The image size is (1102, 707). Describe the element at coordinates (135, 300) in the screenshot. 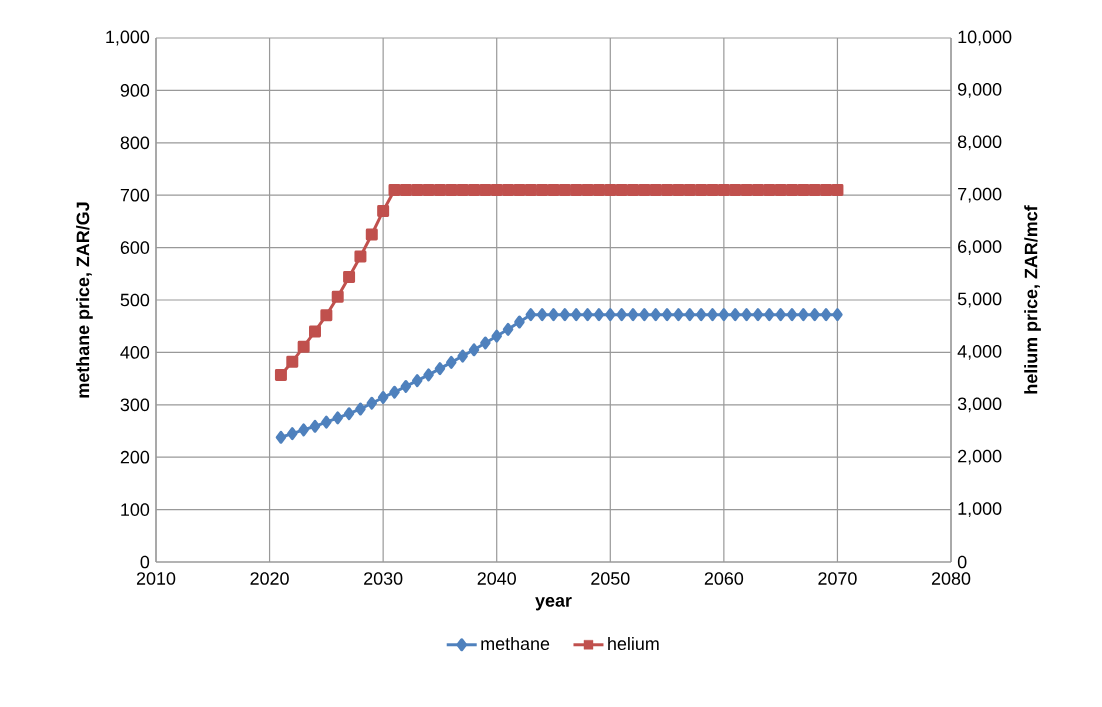

I see `y-tick-label: 500` at that location.